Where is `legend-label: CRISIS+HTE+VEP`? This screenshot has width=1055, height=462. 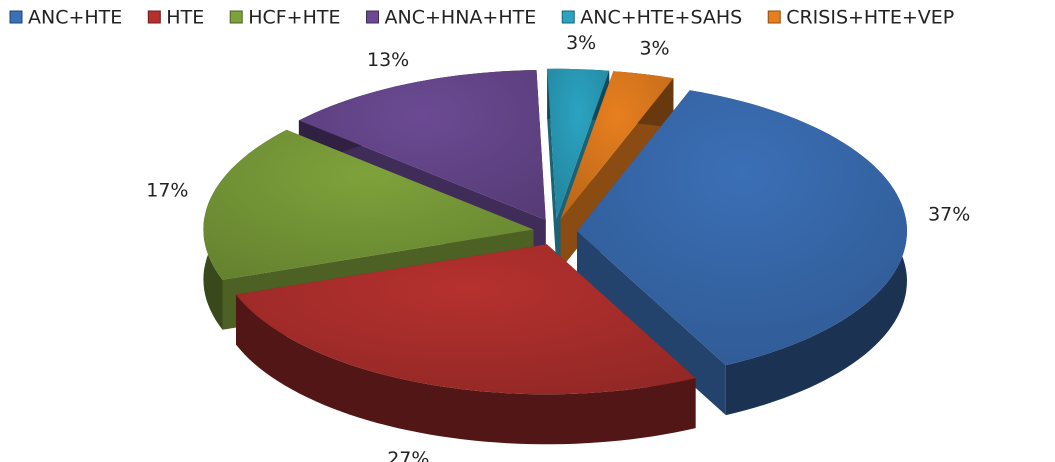
legend-label: CRISIS+HTE+VEP is located at coordinates (870, 18).